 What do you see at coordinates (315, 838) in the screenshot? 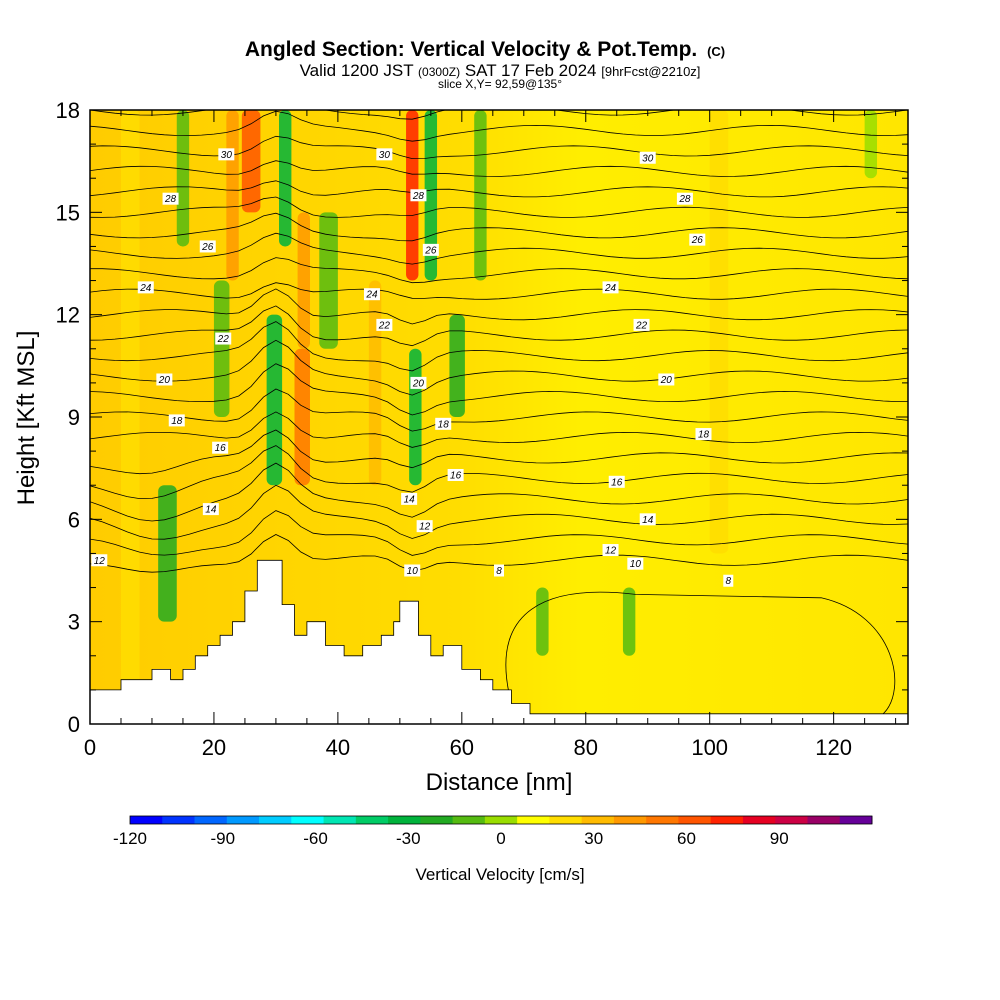
I see `colorbar-tick-label: -60` at bounding box center [315, 838].